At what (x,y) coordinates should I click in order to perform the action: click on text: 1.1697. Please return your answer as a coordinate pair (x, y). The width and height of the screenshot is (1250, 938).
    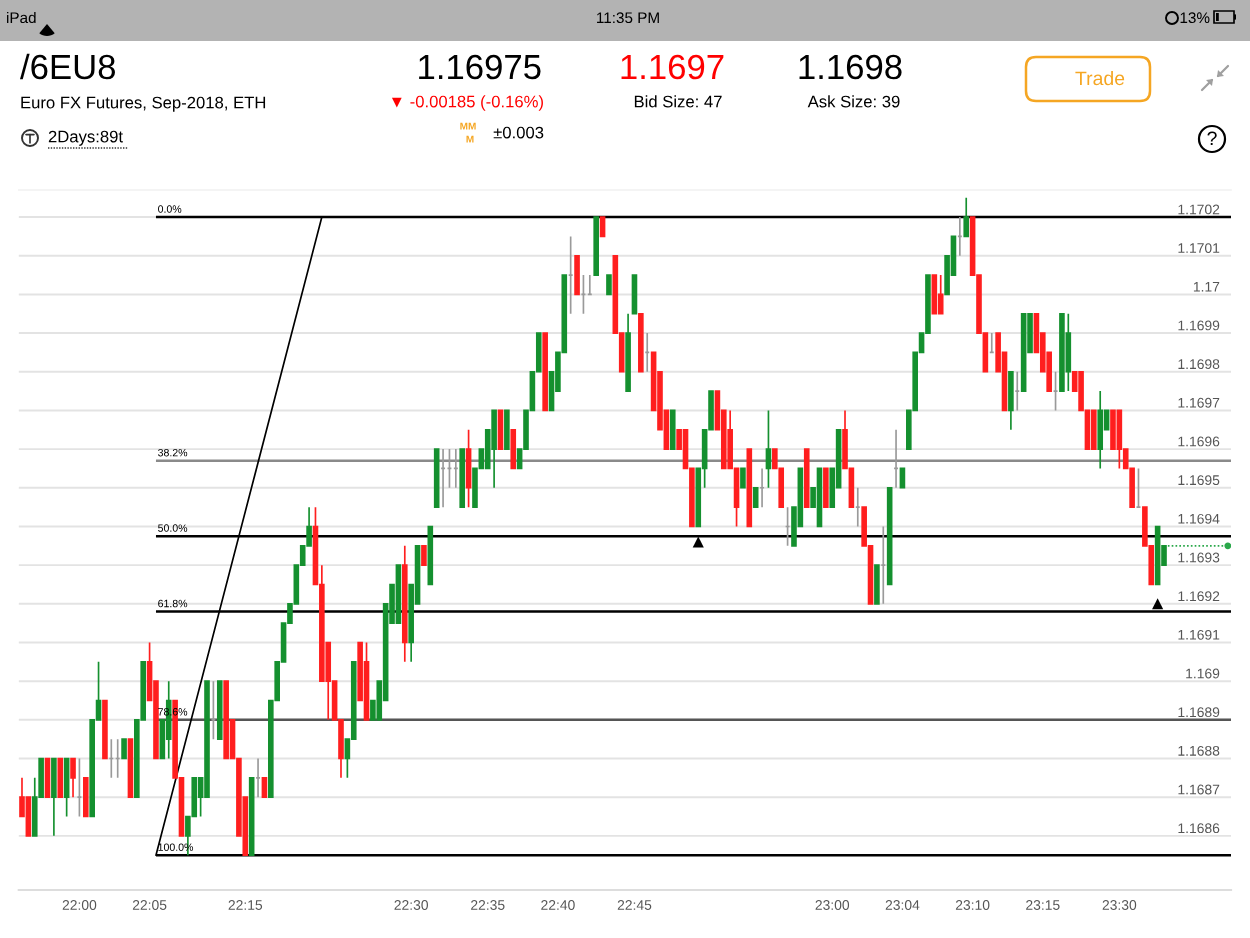
    Looking at the image, I should click on (672, 67).